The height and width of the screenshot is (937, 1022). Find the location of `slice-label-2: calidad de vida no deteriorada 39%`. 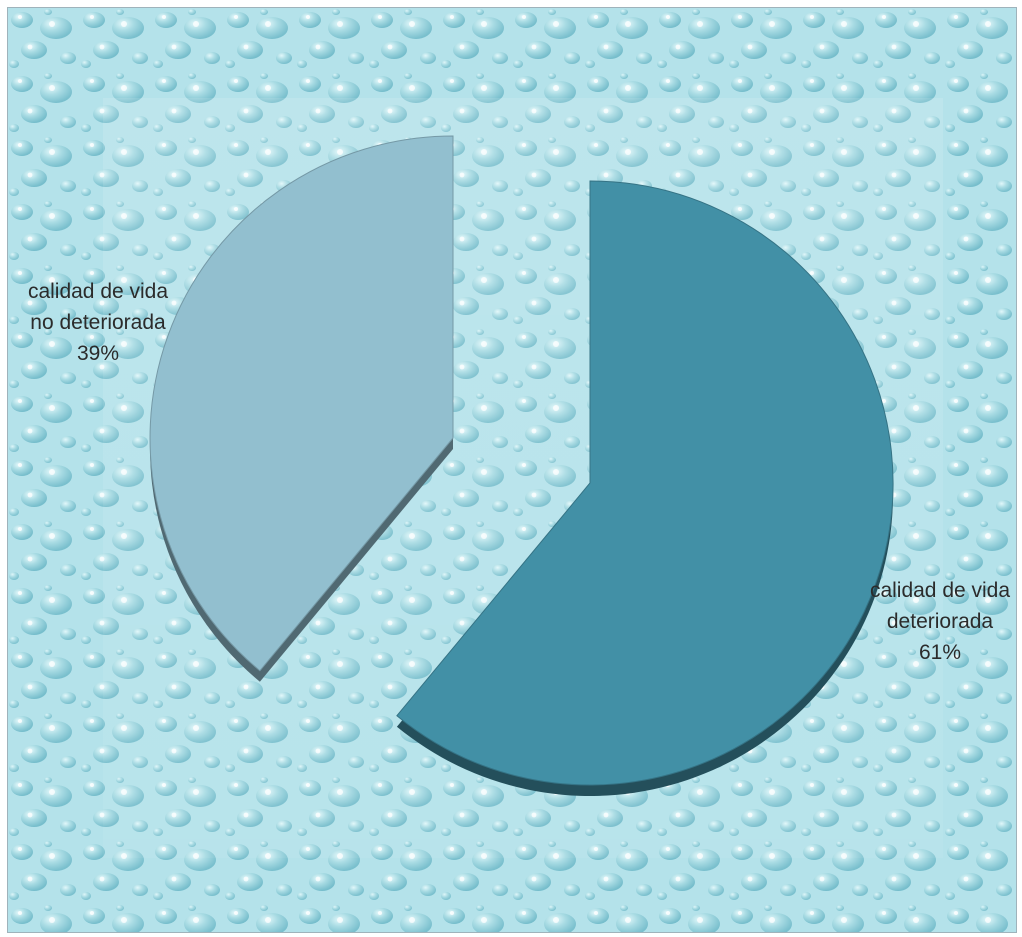

slice-label-2: calidad de vida no deteriorada 39% is located at coordinates (98, 322).